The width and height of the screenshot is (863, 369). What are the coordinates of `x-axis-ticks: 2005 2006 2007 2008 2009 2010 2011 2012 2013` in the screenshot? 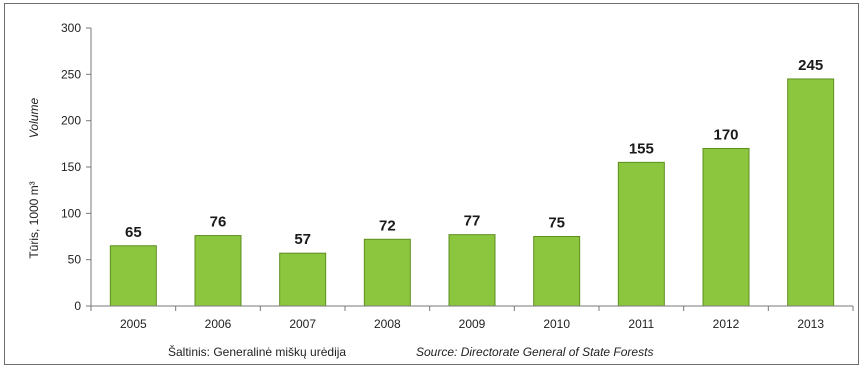 It's located at (472, 318).